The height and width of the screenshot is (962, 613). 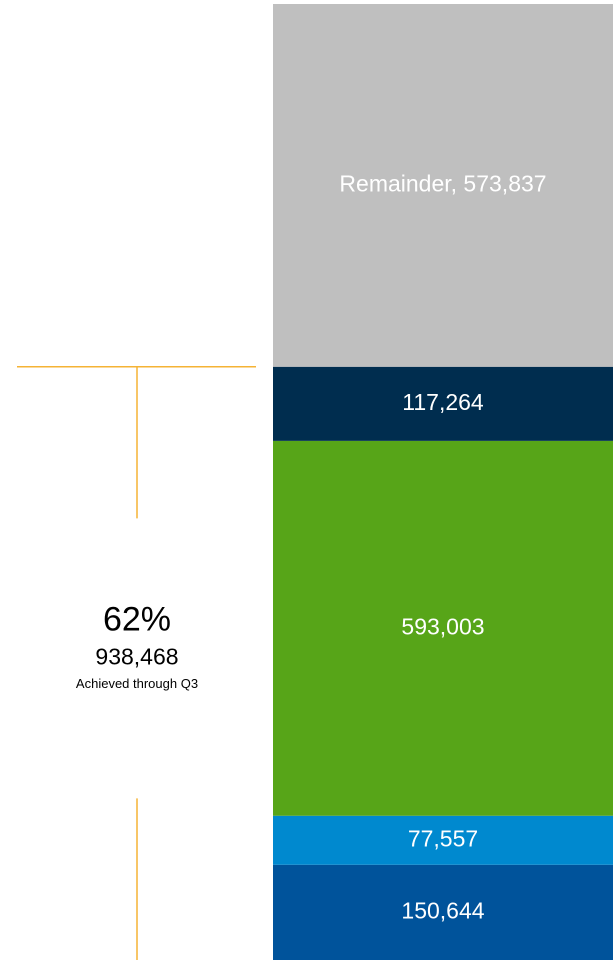 I want to click on data-label: 593,003, so click(x=442, y=626).